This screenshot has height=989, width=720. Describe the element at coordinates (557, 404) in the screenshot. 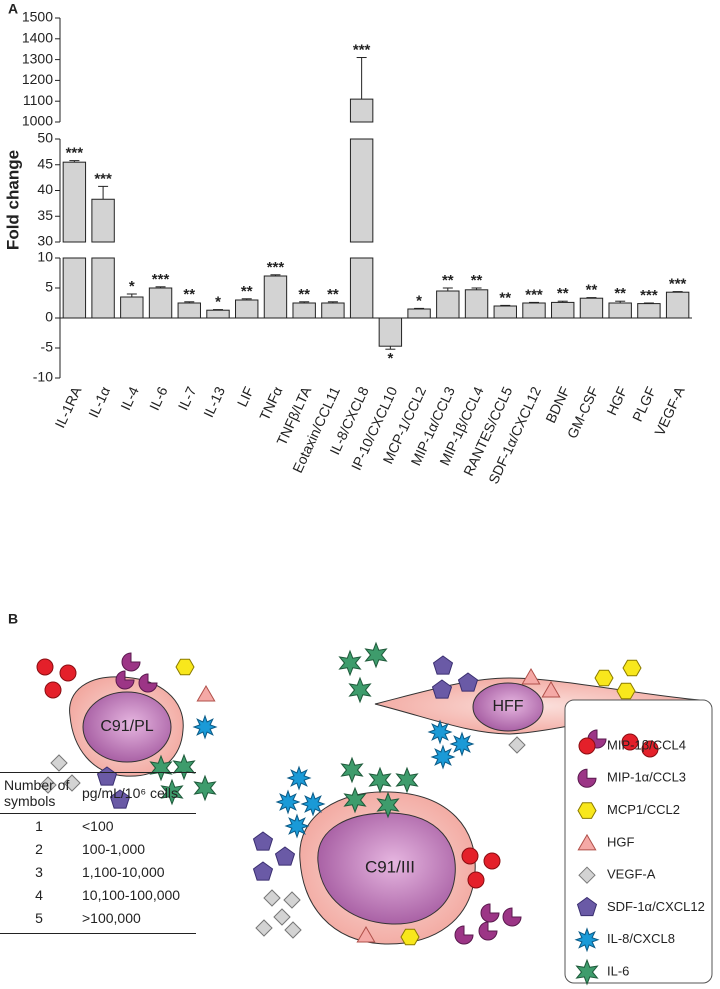

I see `x-tick-label: BDNF` at that location.